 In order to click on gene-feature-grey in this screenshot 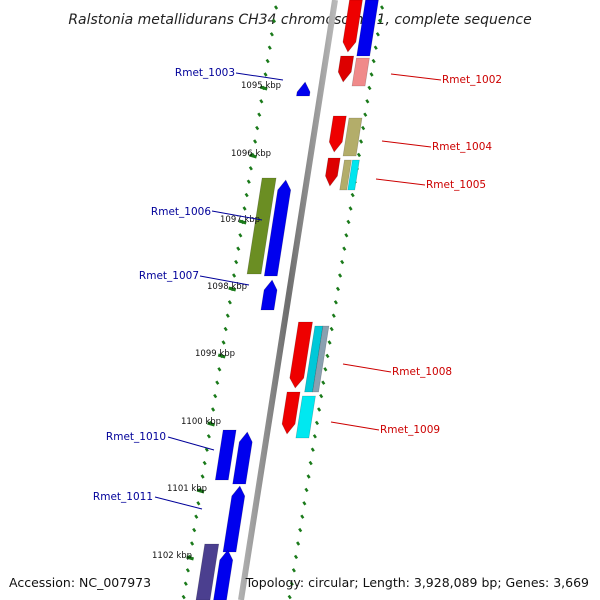, I will do `click(321, 359)`.